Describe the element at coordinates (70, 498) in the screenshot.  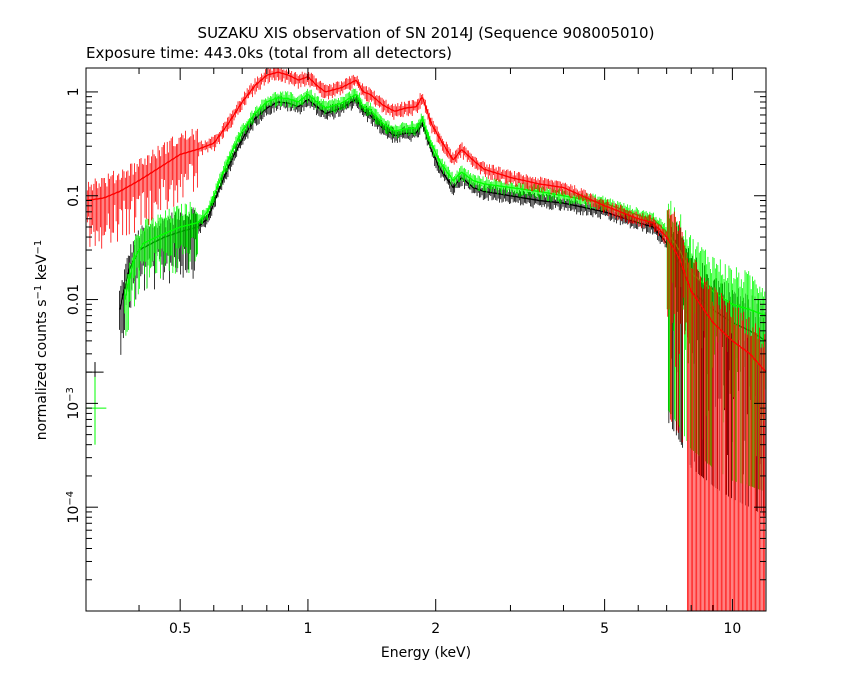
I see `y-tick-label-exp: −4` at that location.